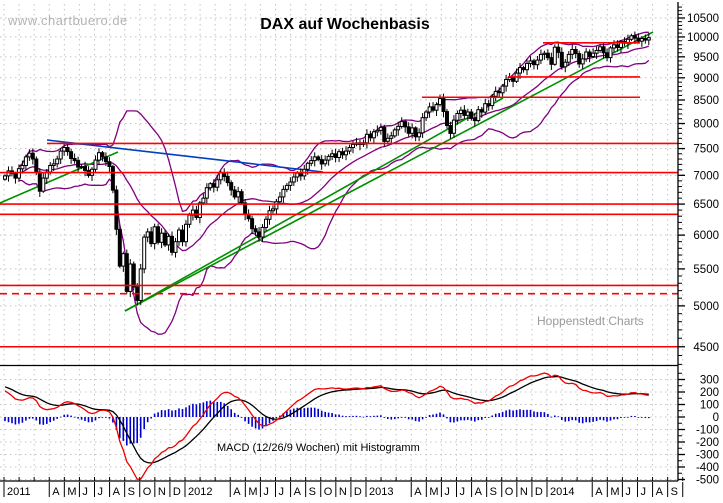  I want to click on y-label-6500: 6500, so click(706, 205).